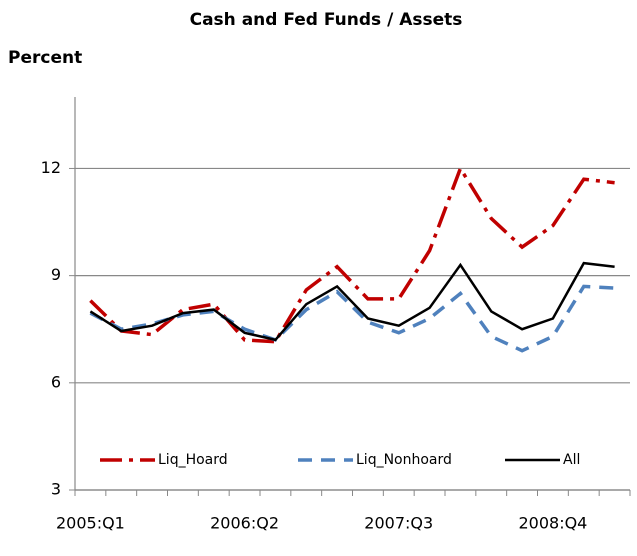 Image resolution: width=637 pixels, height=556 pixels. I want to click on y-axis-label: Percent, so click(45, 58).